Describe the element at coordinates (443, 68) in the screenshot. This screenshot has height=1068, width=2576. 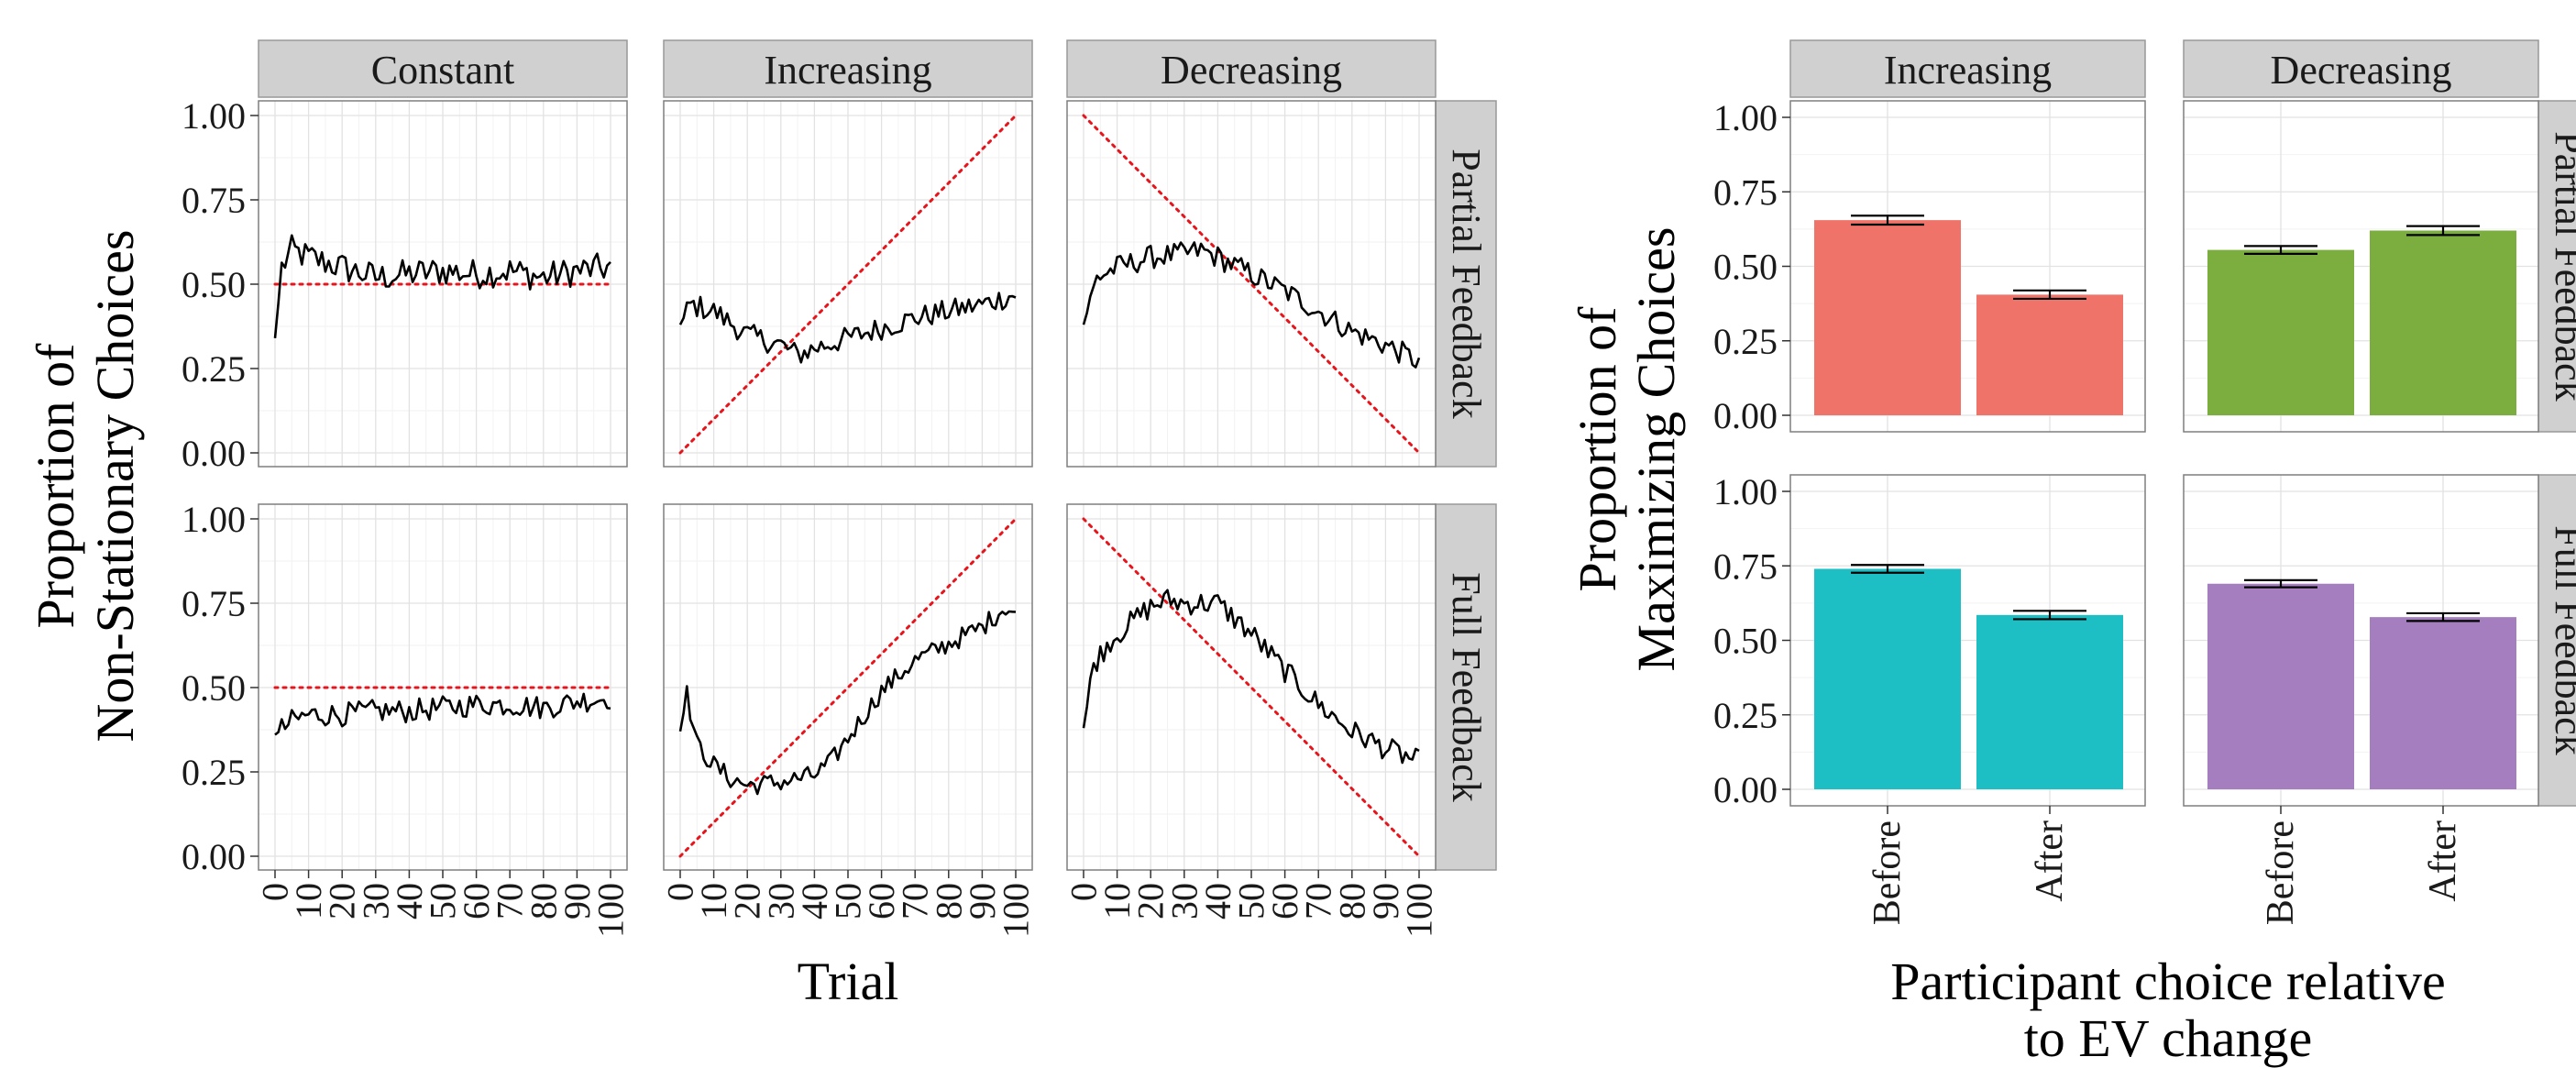
I see `facet-strip-constant` at that location.